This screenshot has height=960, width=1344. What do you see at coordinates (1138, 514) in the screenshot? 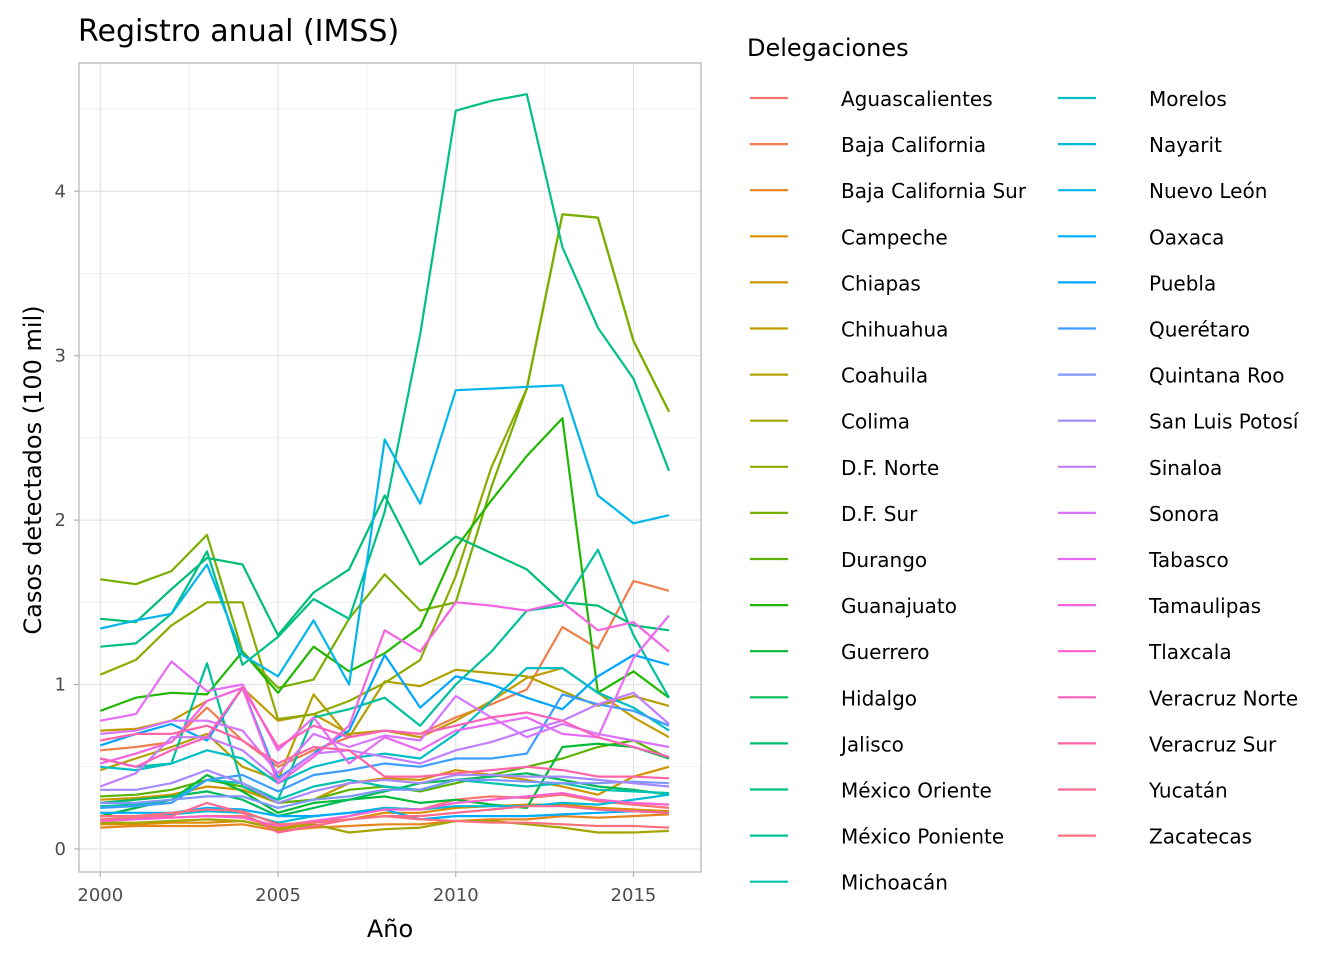
I see `legend-item: Sonora` at bounding box center [1138, 514].